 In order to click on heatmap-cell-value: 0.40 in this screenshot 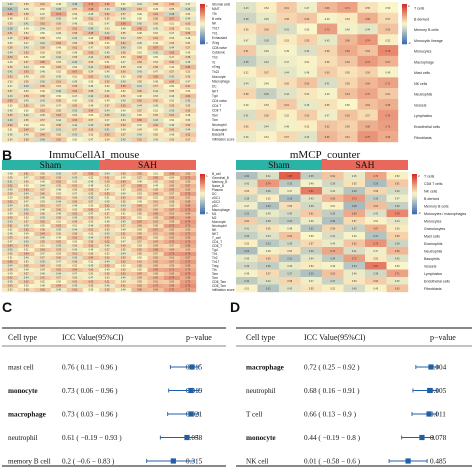, I will do `click(397, 191)`.